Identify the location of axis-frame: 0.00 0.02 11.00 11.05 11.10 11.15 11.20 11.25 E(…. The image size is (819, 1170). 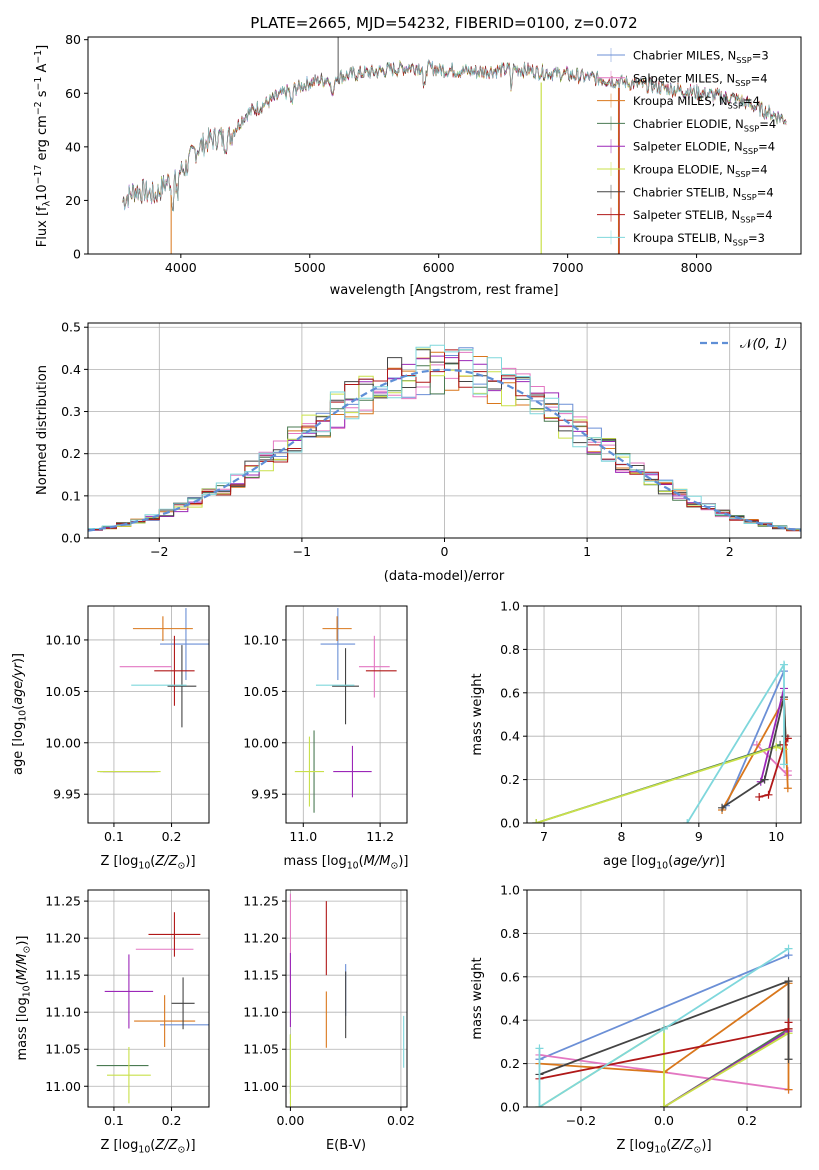
(329, 1021).